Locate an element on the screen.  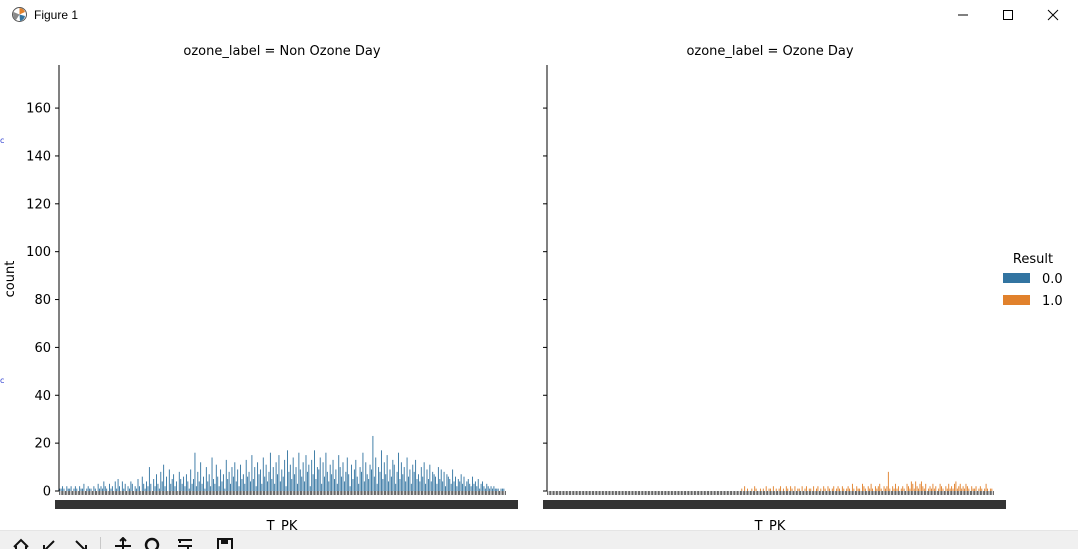
home-button is located at coordinates (21, 543).